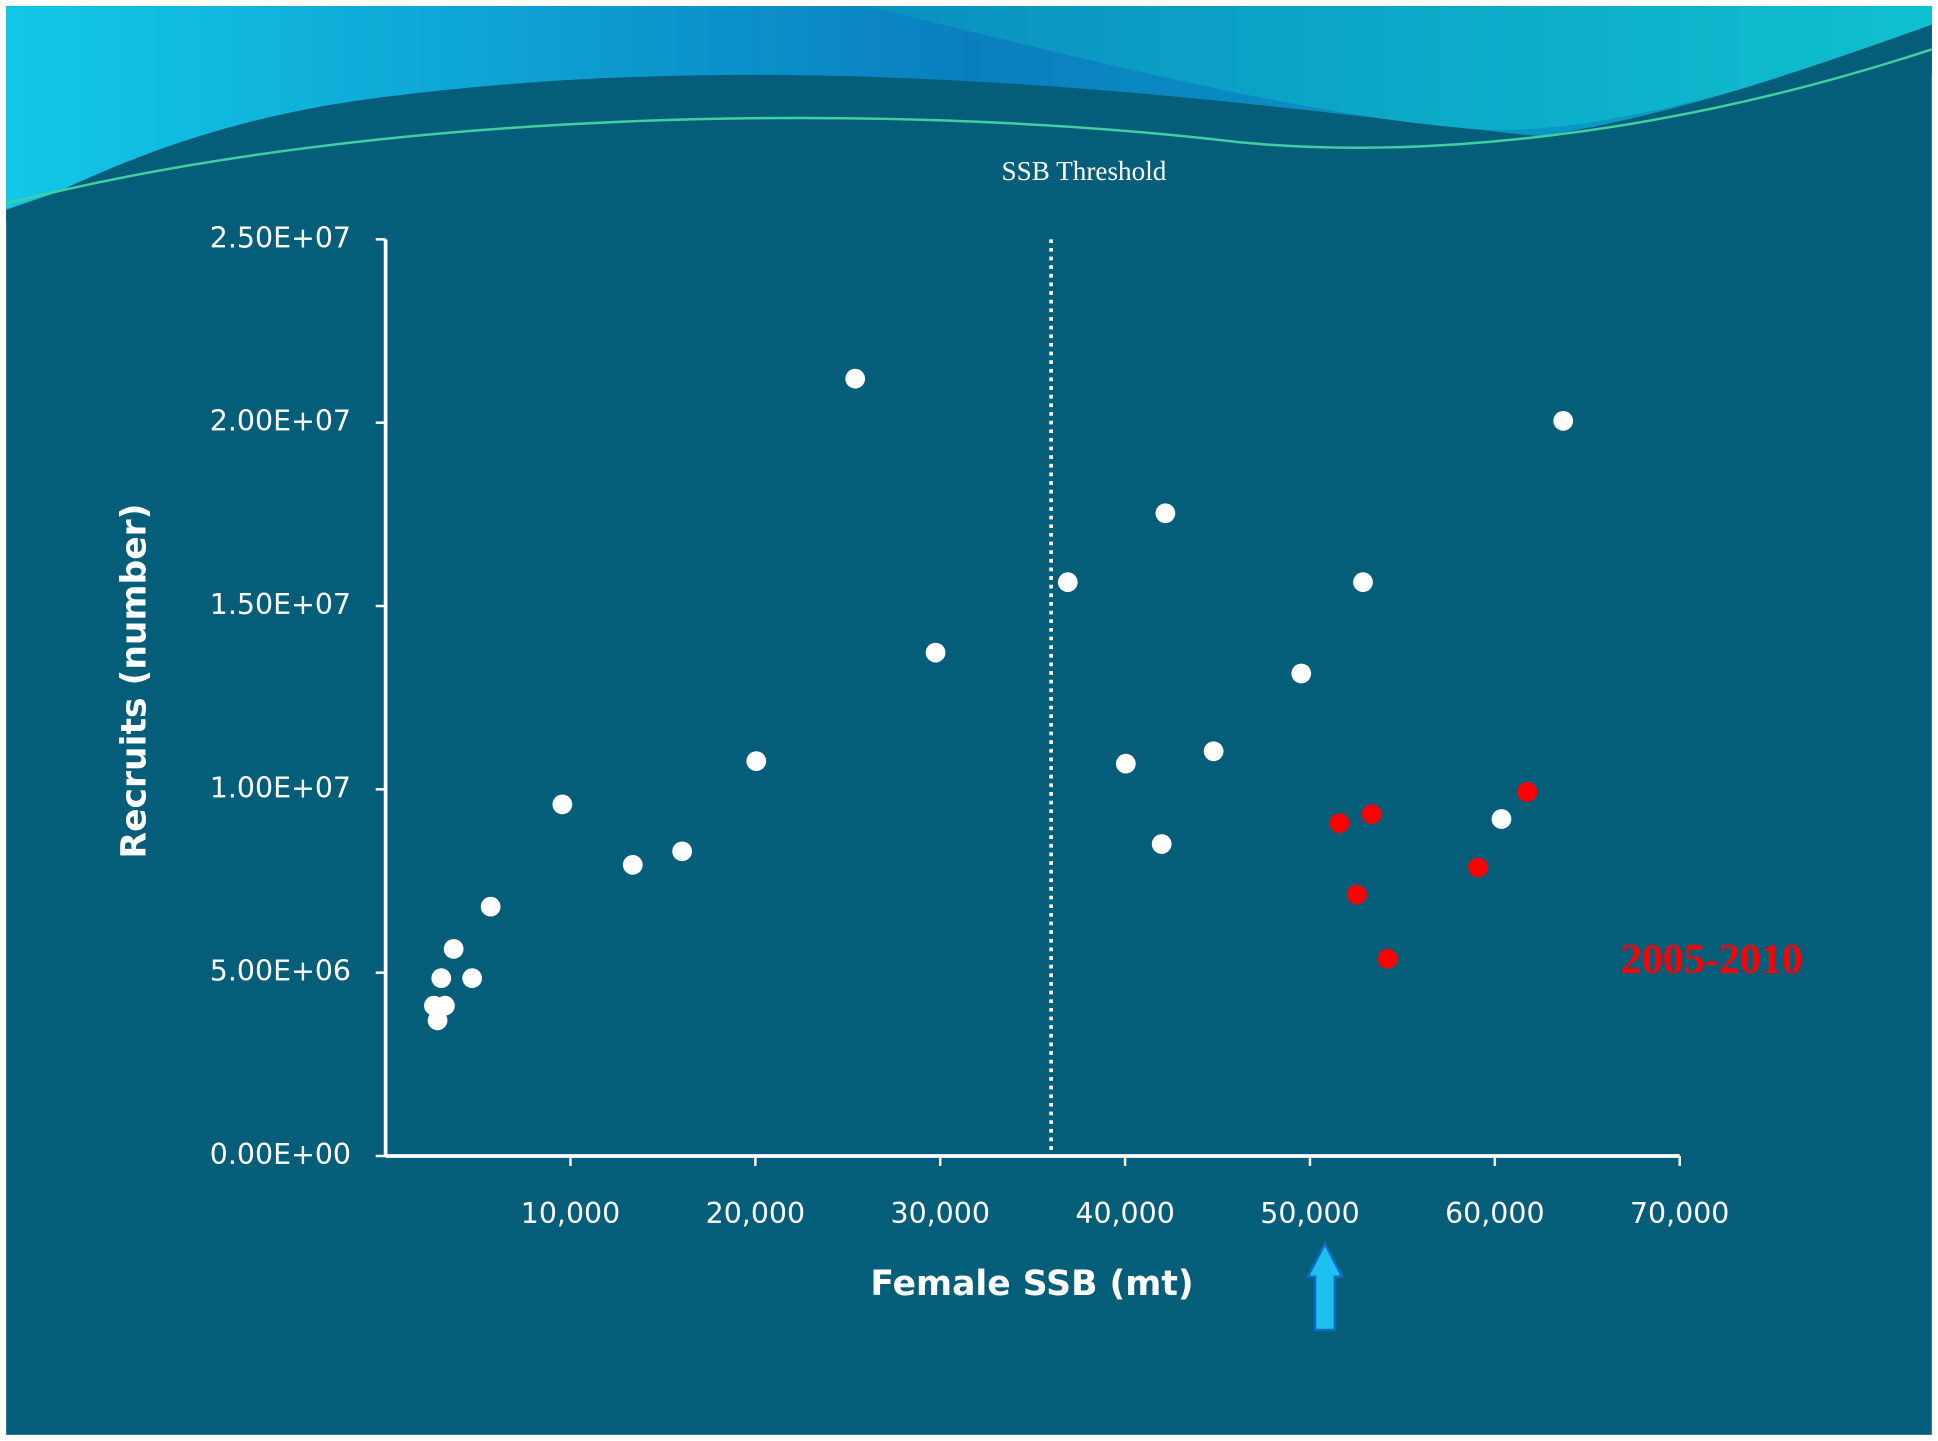 The height and width of the screenshot is (1441, 1938). I want to click on threshold-label: SSB Threshold, so click(1084, 171).